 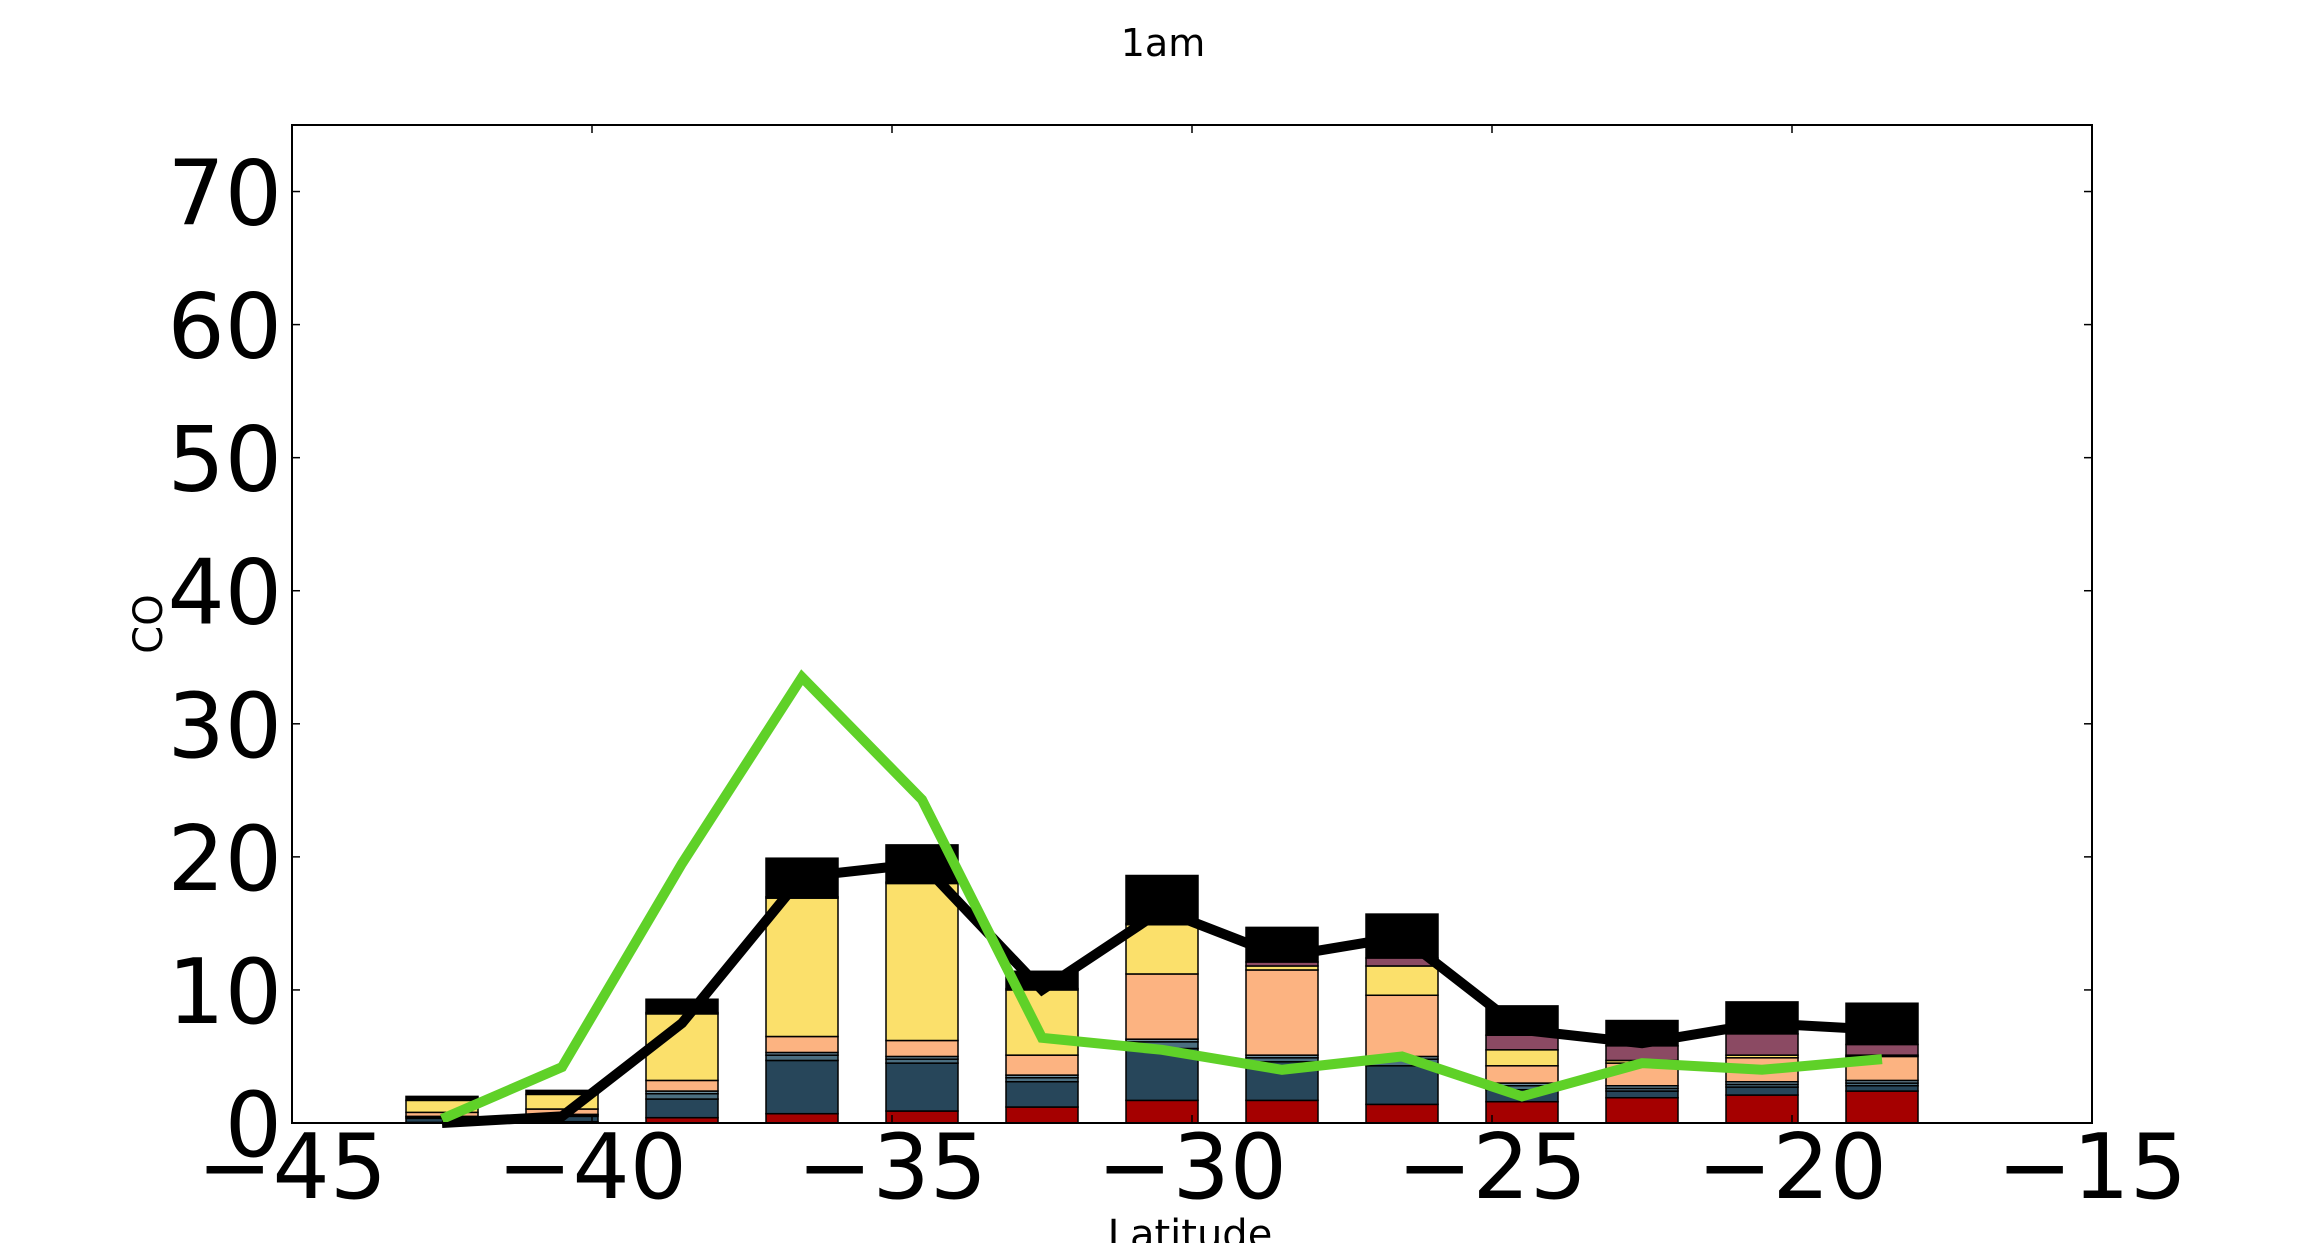 I want to click on y-tick-labels: 0 10 20 30 40 50 60 70, so click(x=224, y=660).